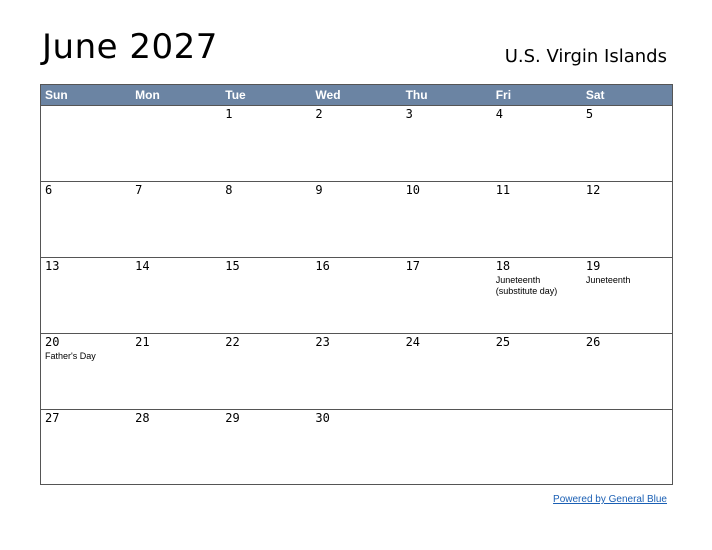 The height and width of the screenshot is (550, 712). Describe the element at coordinates (503, 266) in the screenshot. I see `day-number: 18` at that location.